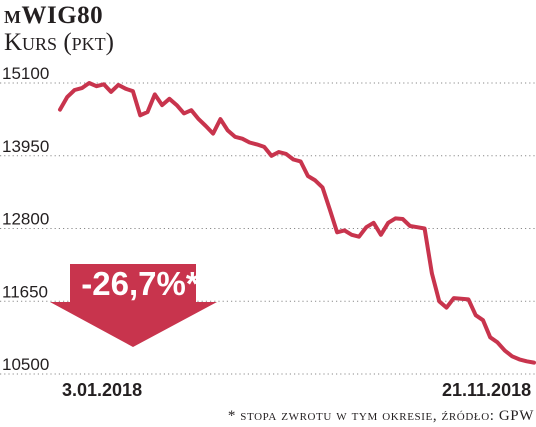  What do you see at coordinates (25, 73) in the screenshot?
I see `y-tick-label: 15100` at bounding box center [25, 73].